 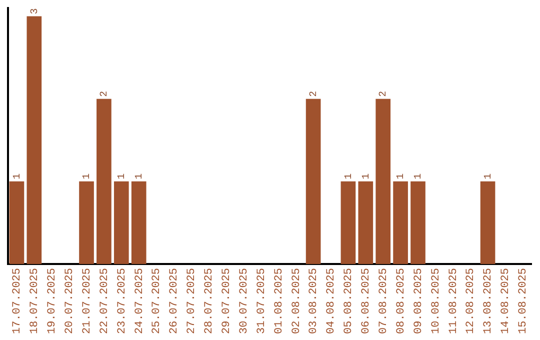 What do you see at coordinates (349, 301) in the screenshot?
I see `x-tick-label: 05.08.2025` at bounding box center [349, 301].